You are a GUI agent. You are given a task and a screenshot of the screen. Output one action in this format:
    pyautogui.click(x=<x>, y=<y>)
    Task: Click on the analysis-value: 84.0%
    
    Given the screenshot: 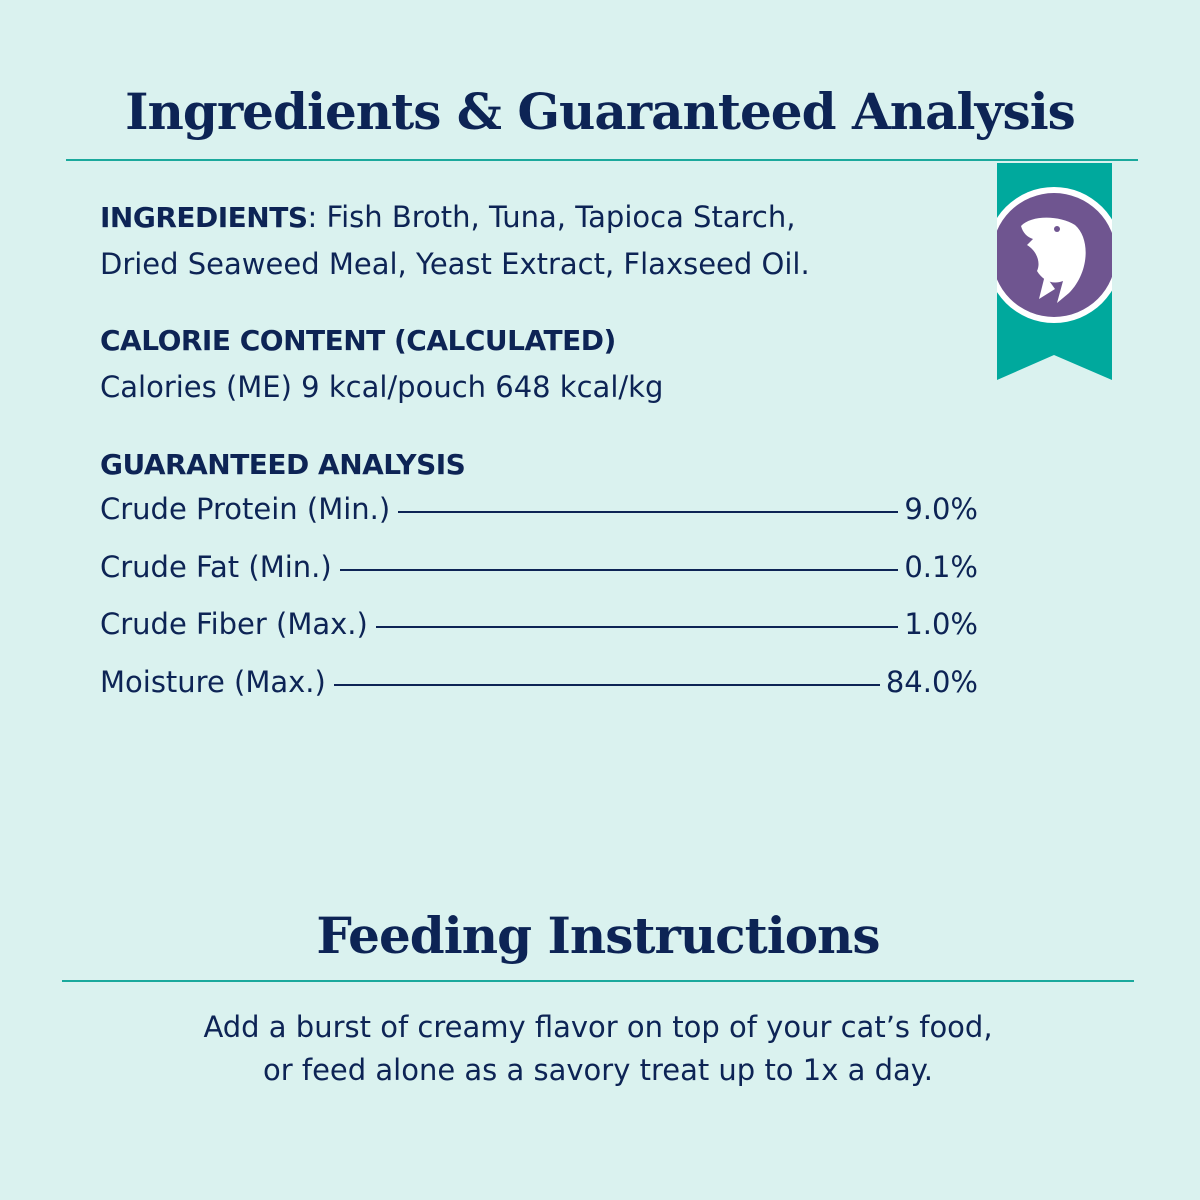 What is the action you would take?
    pyautogui.click(x=931, y=682)
    